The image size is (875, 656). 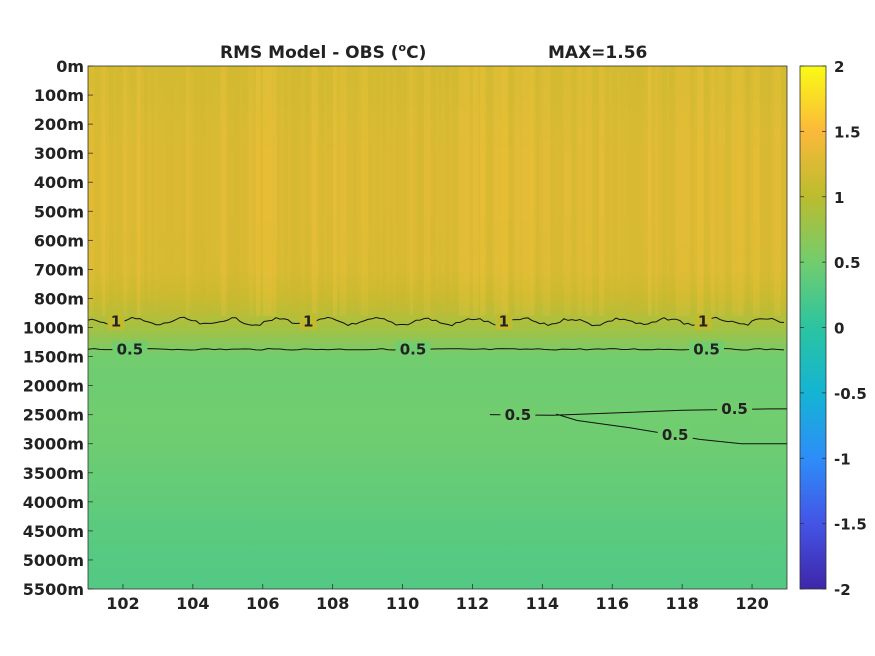 I want to click on y-tick-label: 5500m, so click(x=53, y=589).